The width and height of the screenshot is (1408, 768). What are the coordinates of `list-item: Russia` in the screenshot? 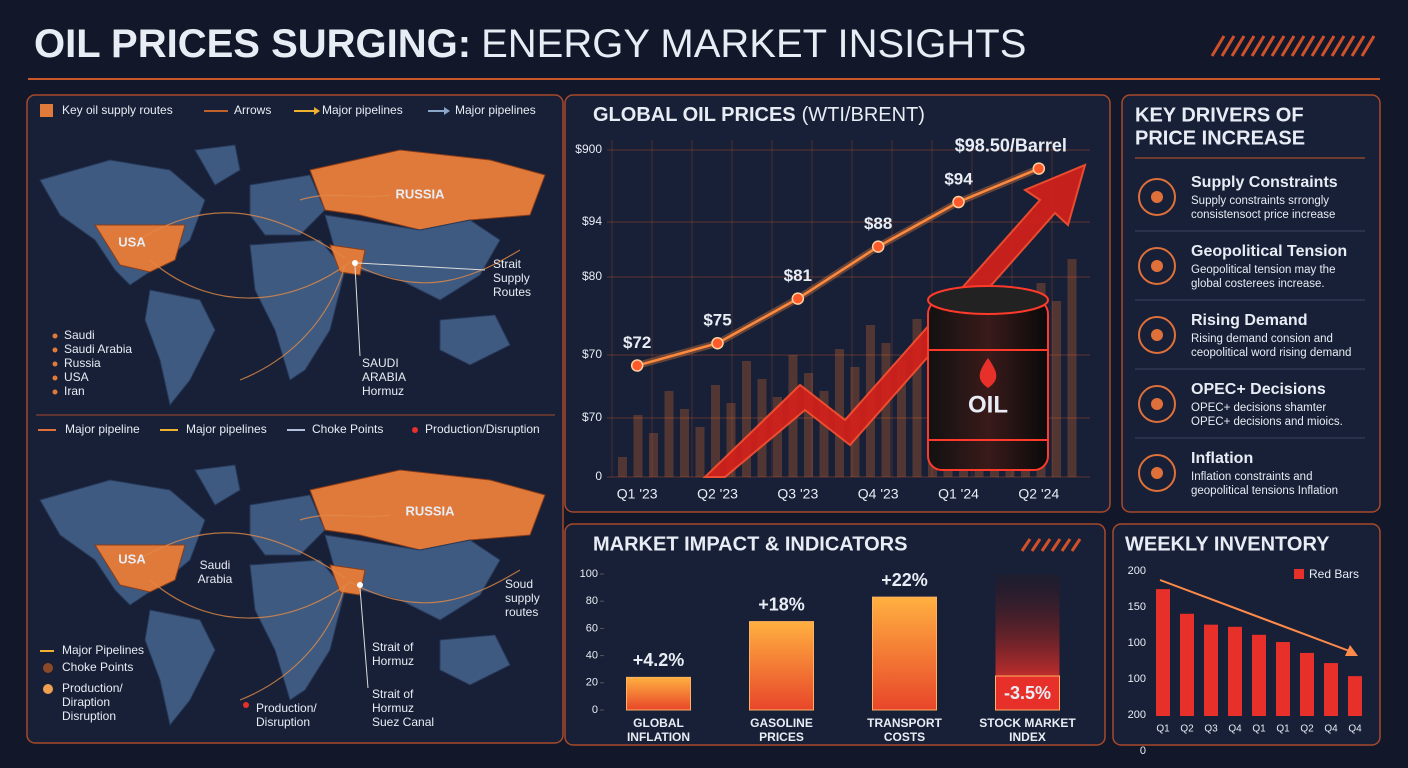 It's located at (82, 363).